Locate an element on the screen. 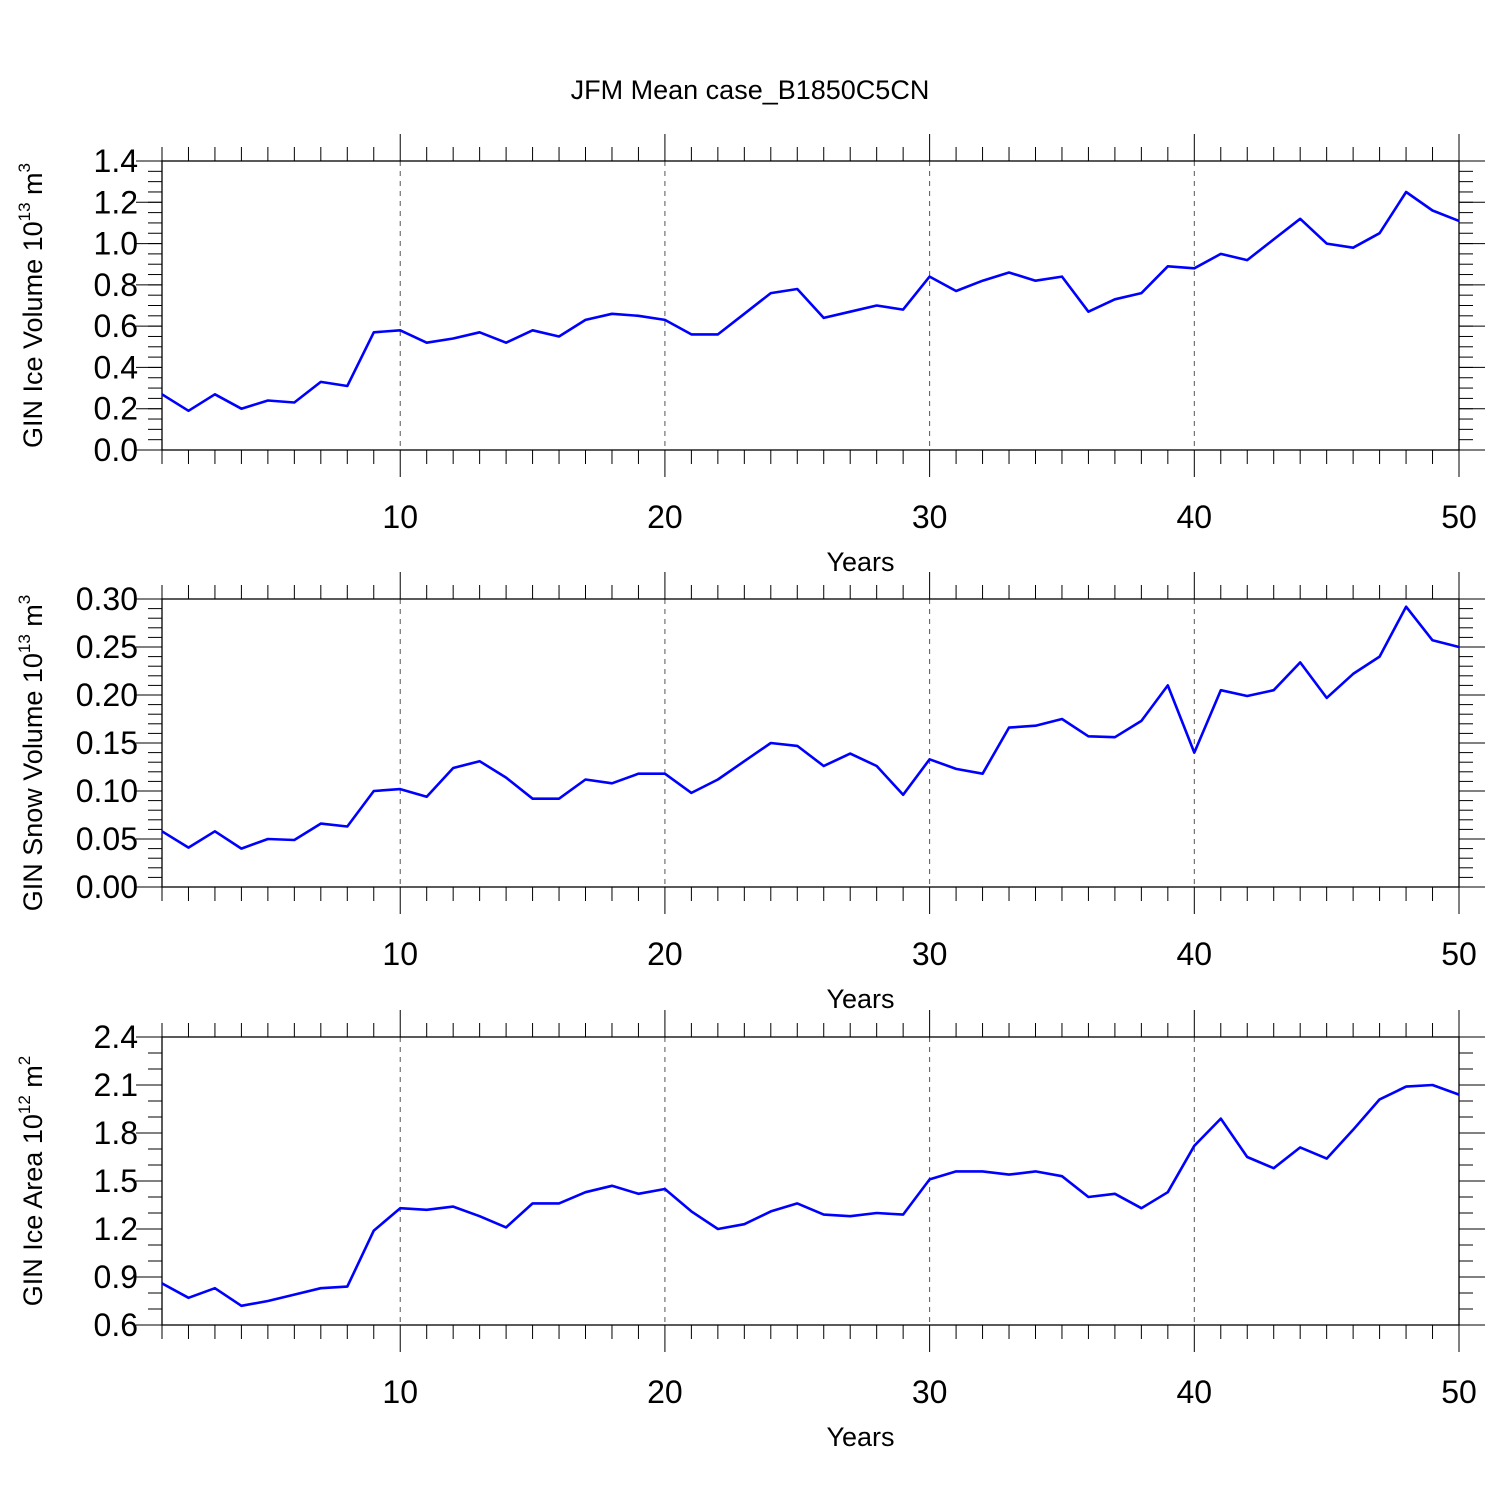 The image size is (1500, 1500). y-tick-label: 1.5 is located at coordinates (116, 1181).